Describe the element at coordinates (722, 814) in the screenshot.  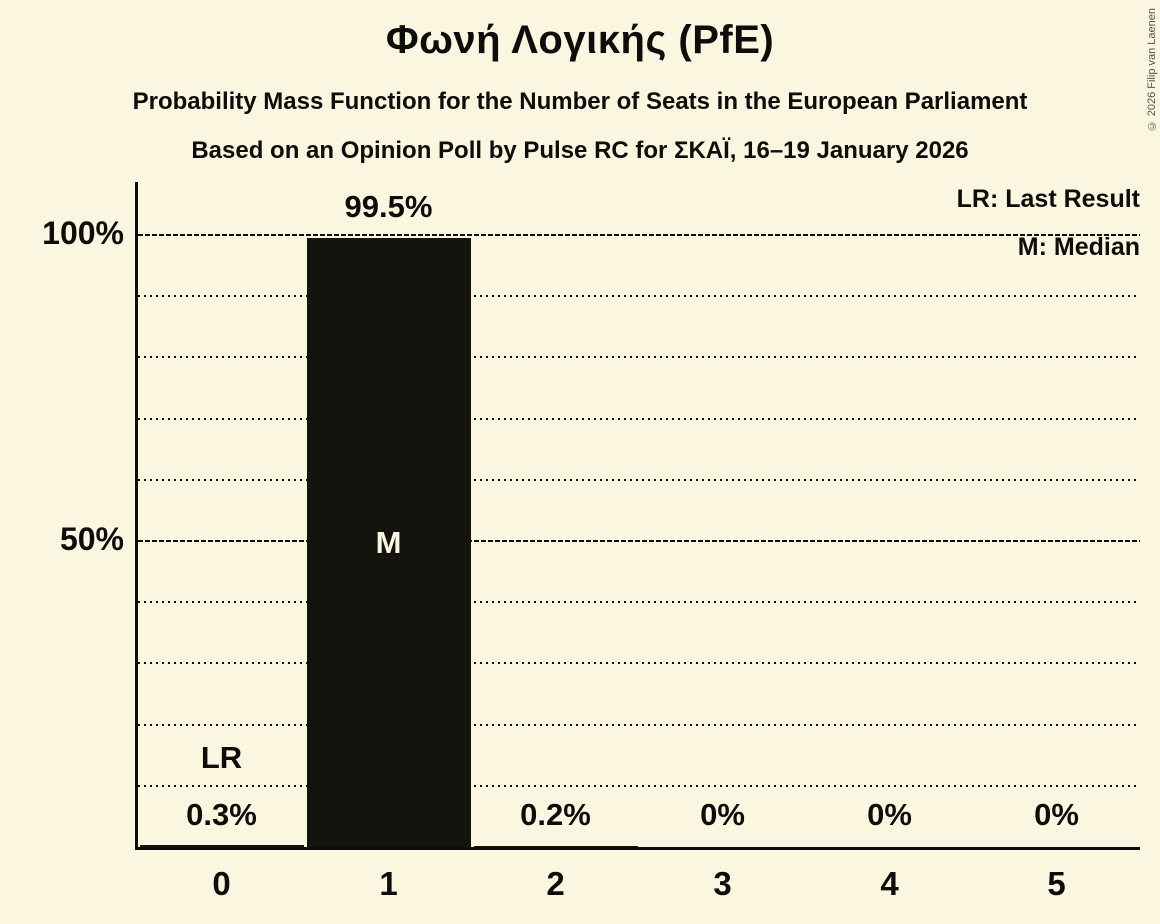
I see `value-label-seats-3: 0%` at that location.